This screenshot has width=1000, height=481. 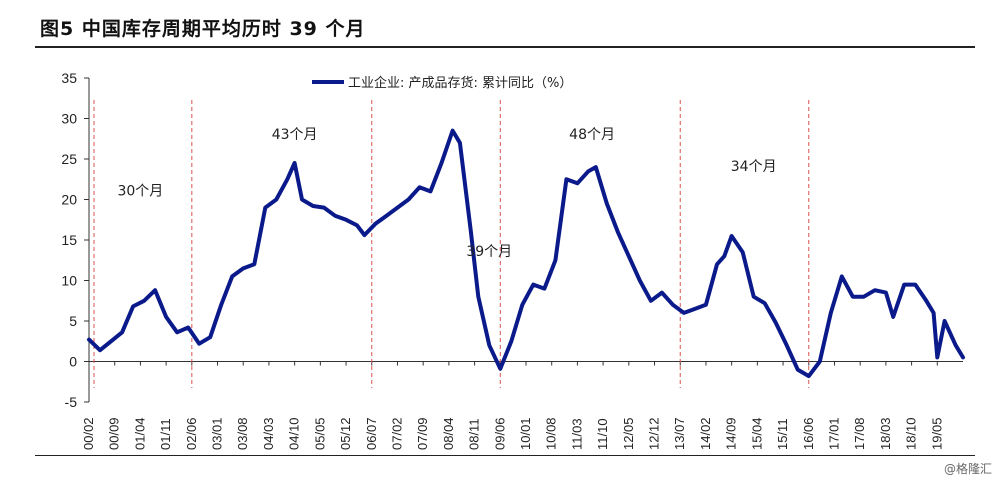 I want to click on x-tick-label: 07/02, so click(x=396, y=433).